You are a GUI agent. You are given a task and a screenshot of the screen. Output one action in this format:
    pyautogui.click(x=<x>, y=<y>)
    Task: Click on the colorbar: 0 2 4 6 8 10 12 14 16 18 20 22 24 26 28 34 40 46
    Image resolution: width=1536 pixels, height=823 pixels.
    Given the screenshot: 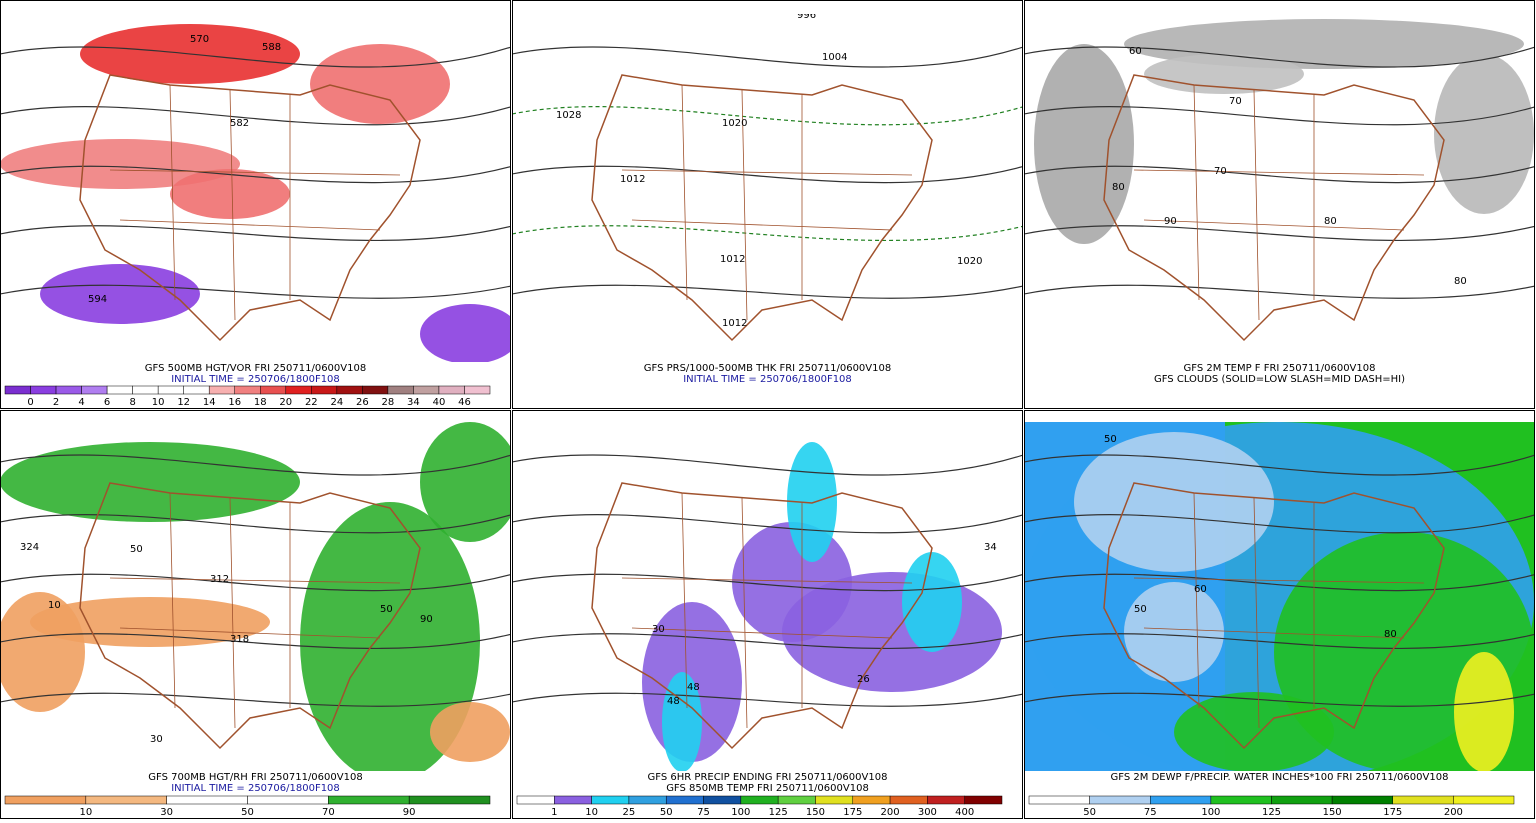 What is the action you would take?
    pyautogui.click(x=247, y=396)
    